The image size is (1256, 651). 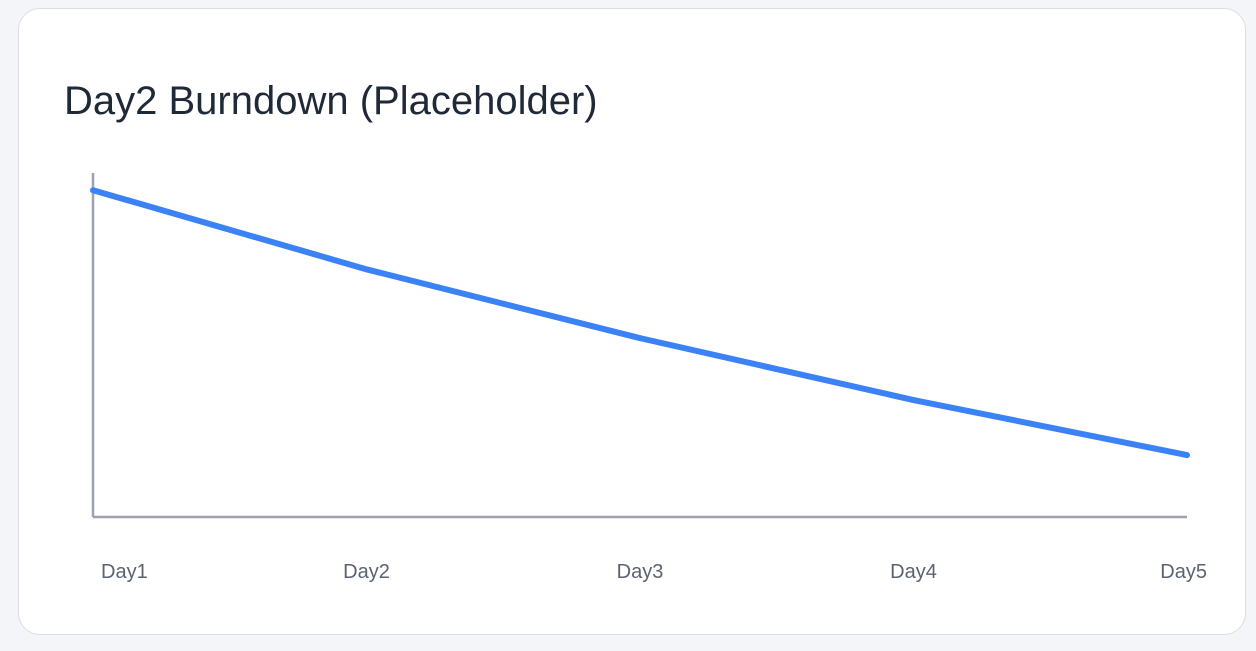 I want to click on data-point-day2, so click(x=366, y=269).